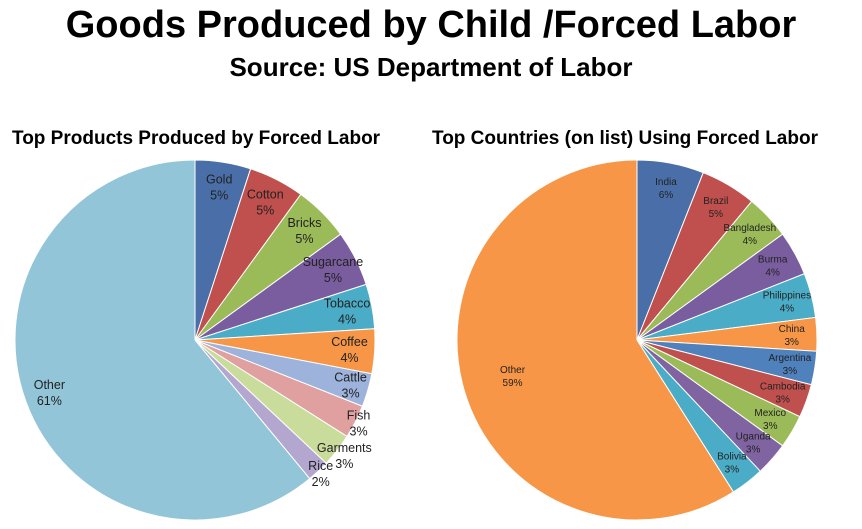 The image size is (862, 529). I want to click on countries-label-bolivia: Bolivia 3%, so click(732, 463).